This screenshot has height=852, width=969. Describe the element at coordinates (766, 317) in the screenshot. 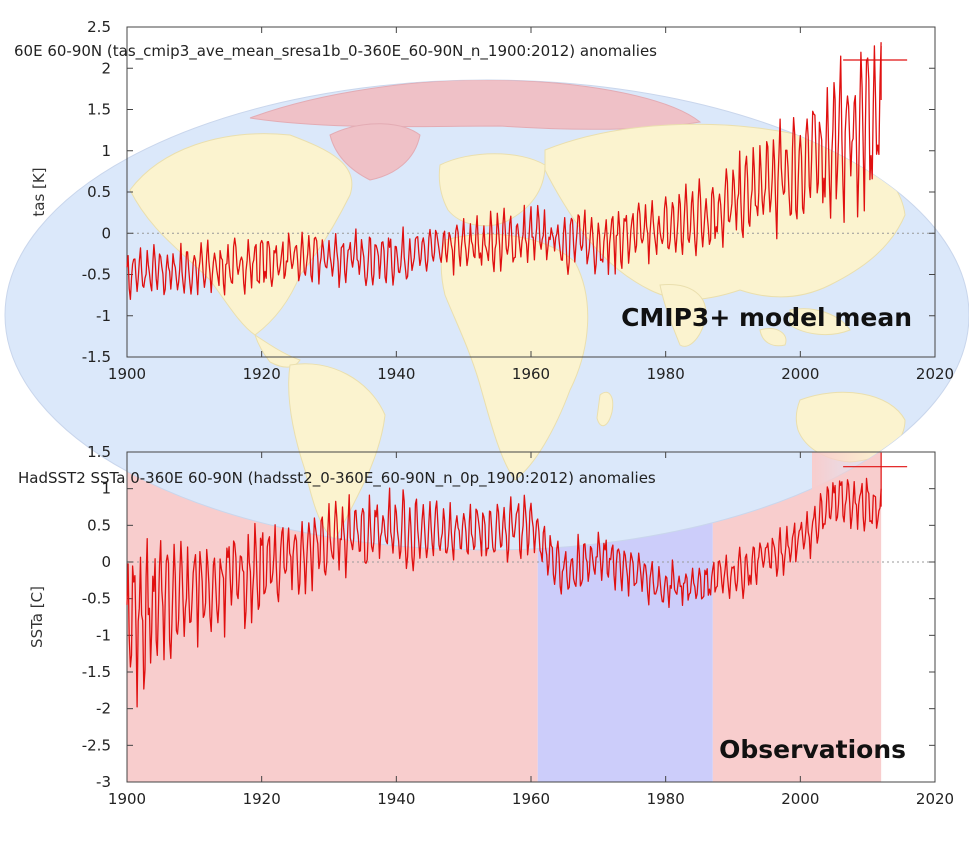

I see `top-chart-label: CMIP3+ model mean` at that location.